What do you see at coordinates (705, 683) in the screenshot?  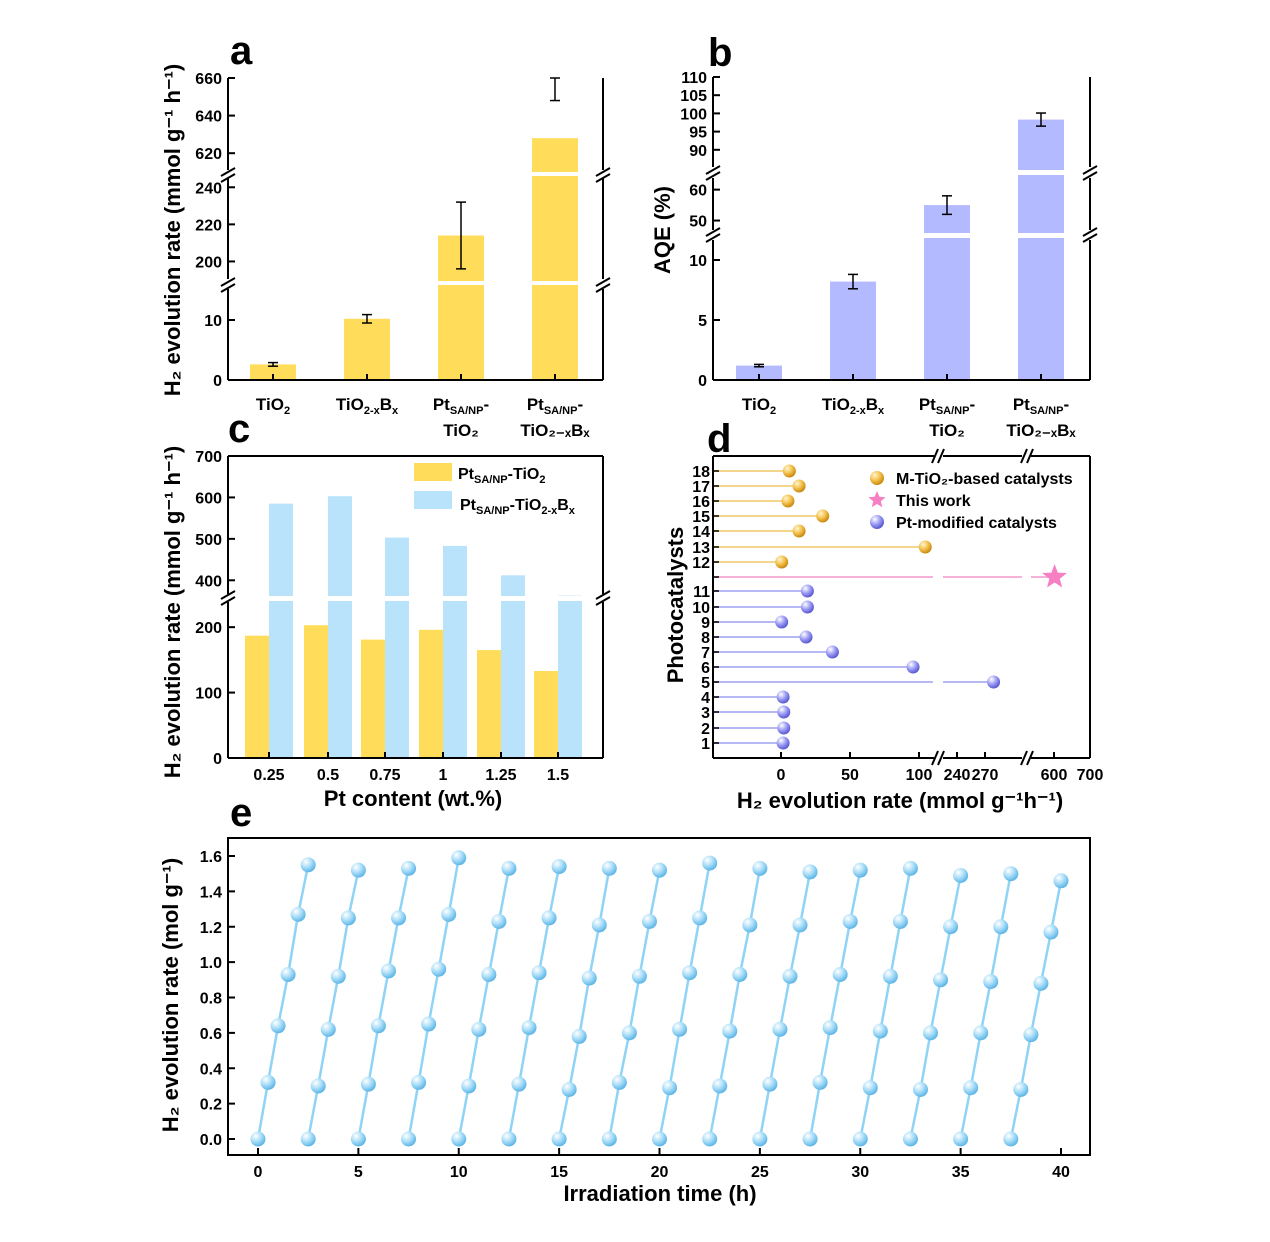 I see `ytick-label-d: 5` at bounding box center [705, 683].